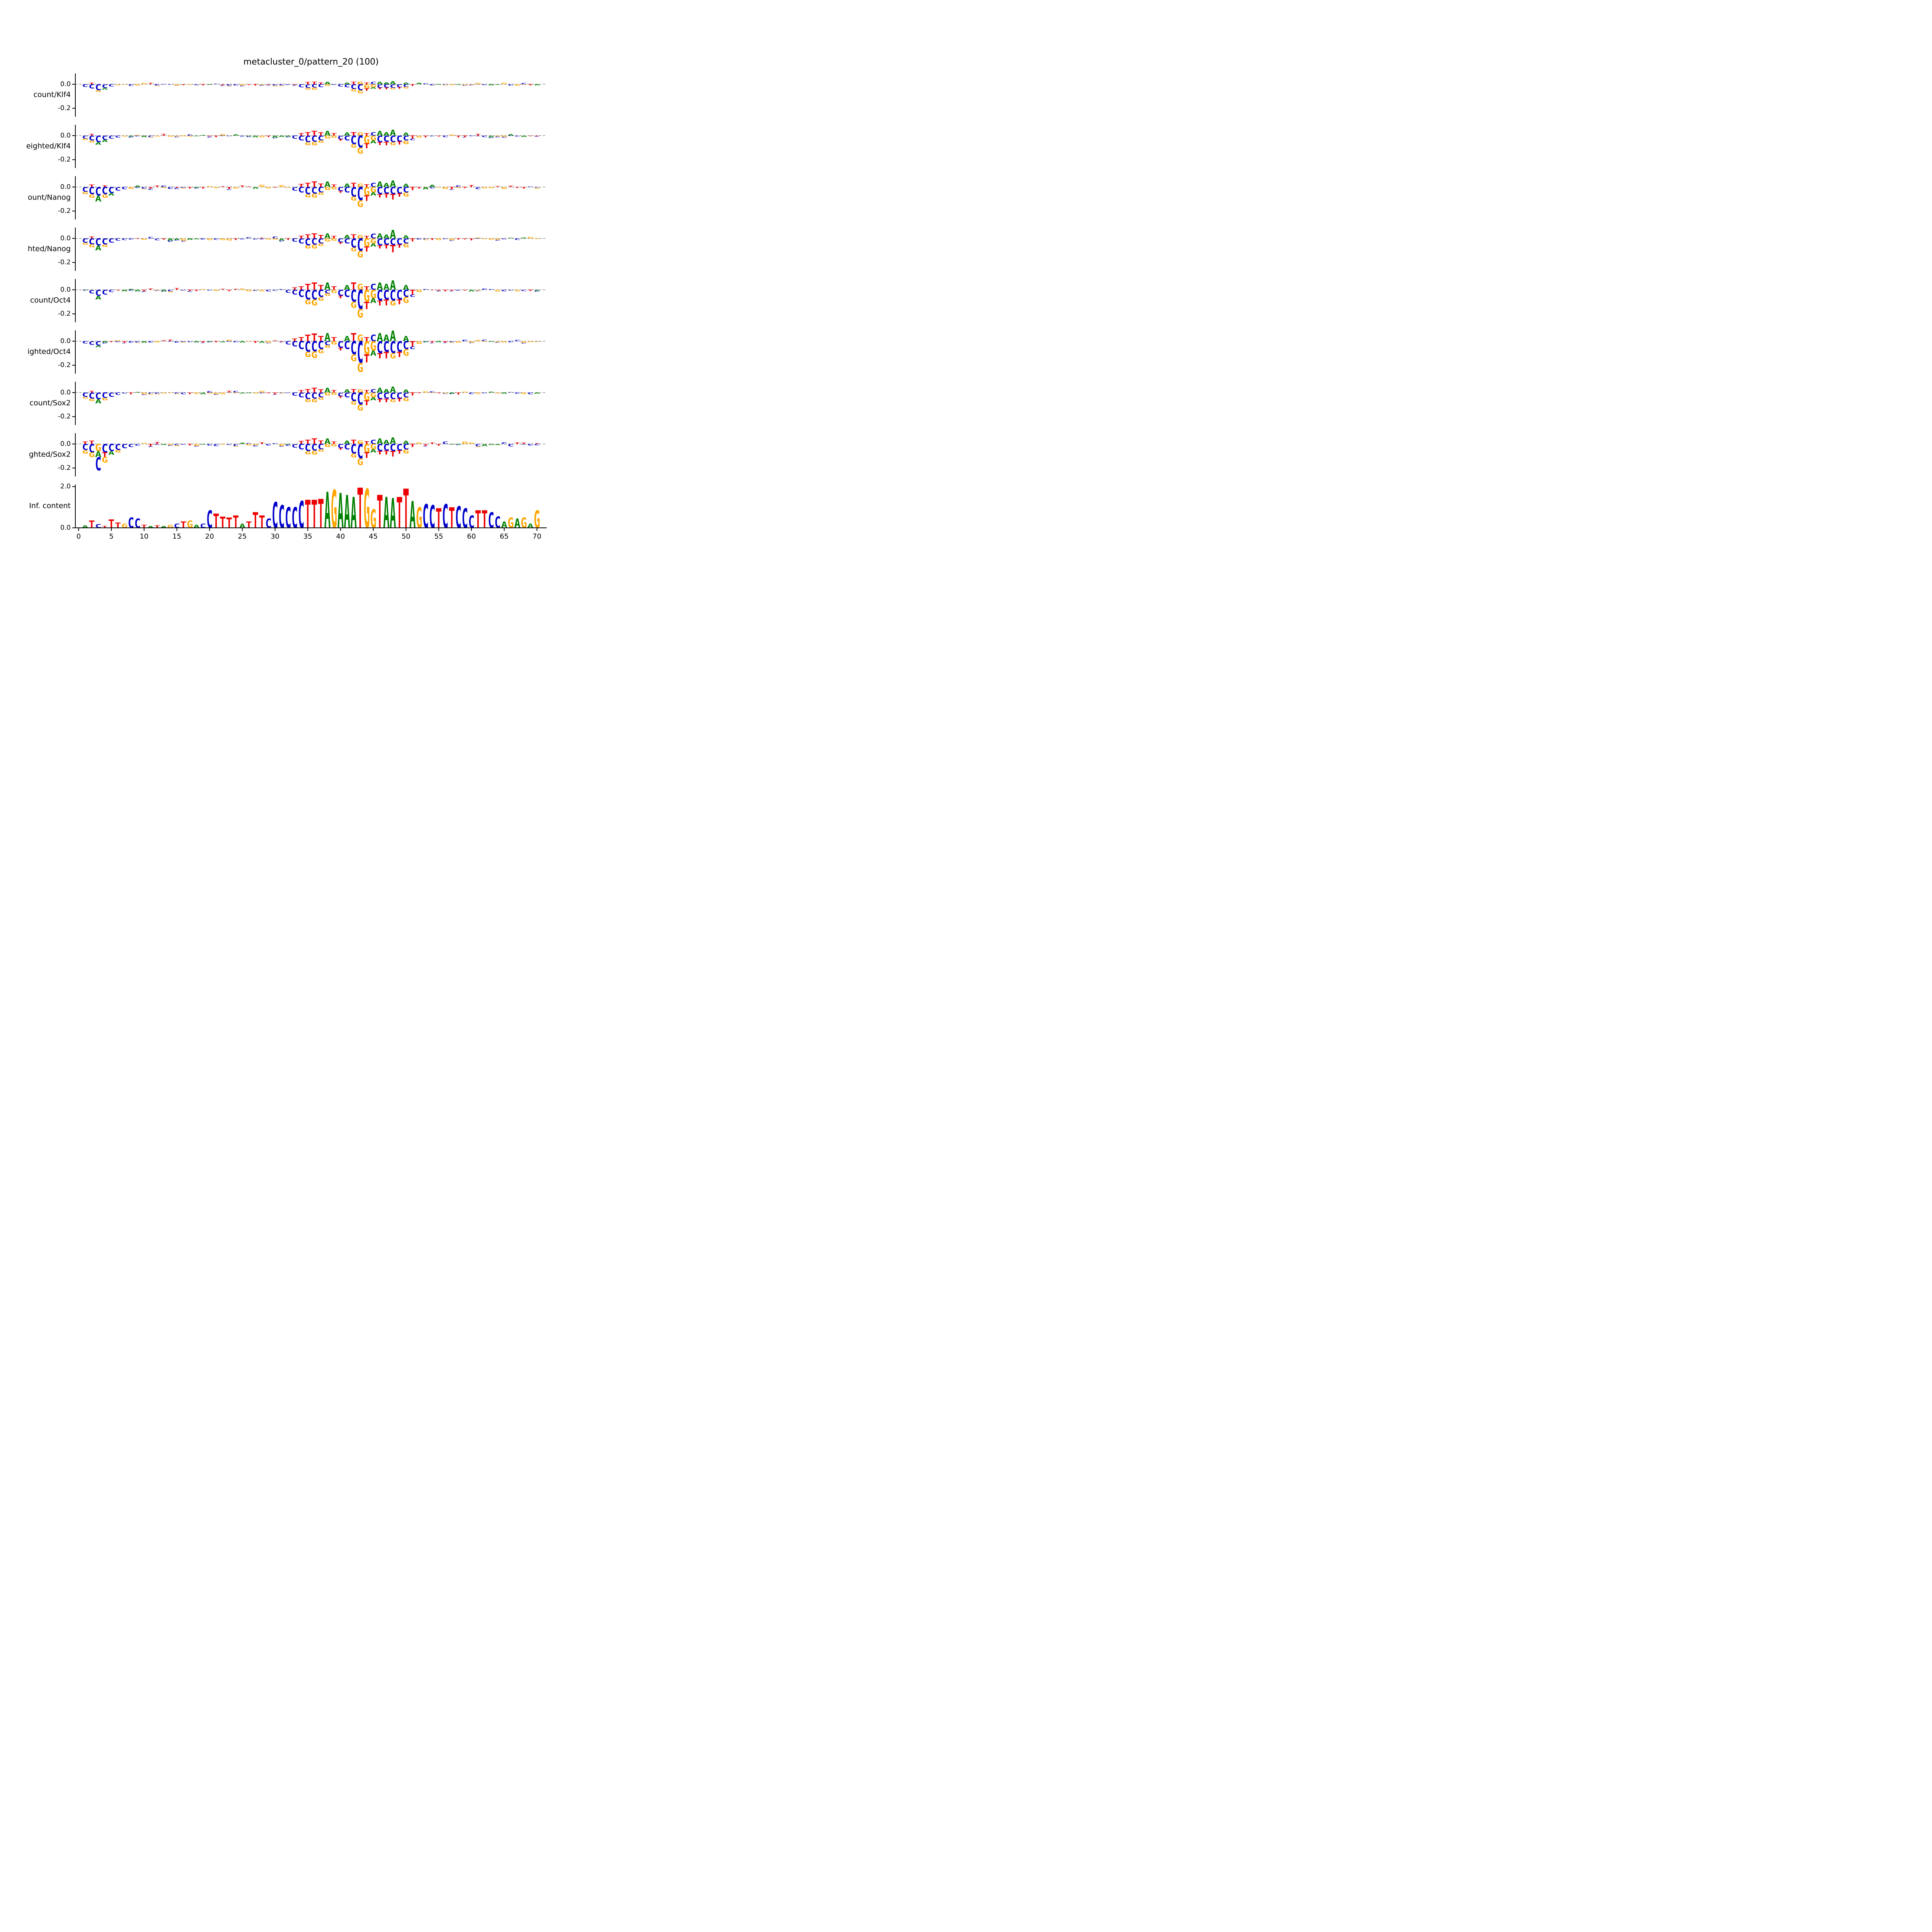  I want to click on x-tick-label: 45, so click(374, 536).